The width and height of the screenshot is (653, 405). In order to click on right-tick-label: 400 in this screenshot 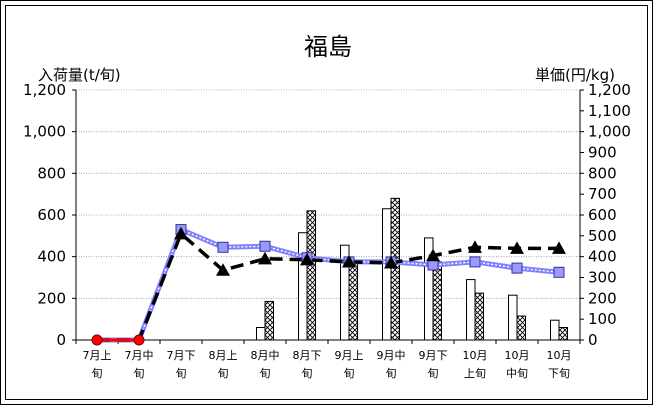, I will do `click(602, 257)`.